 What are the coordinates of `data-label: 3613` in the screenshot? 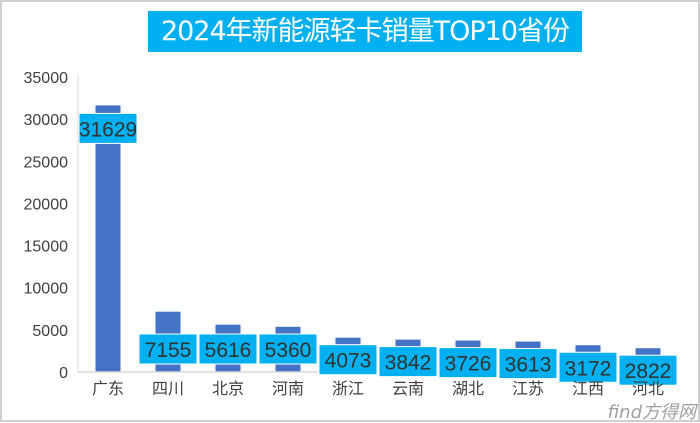 It's located at (528, 365).